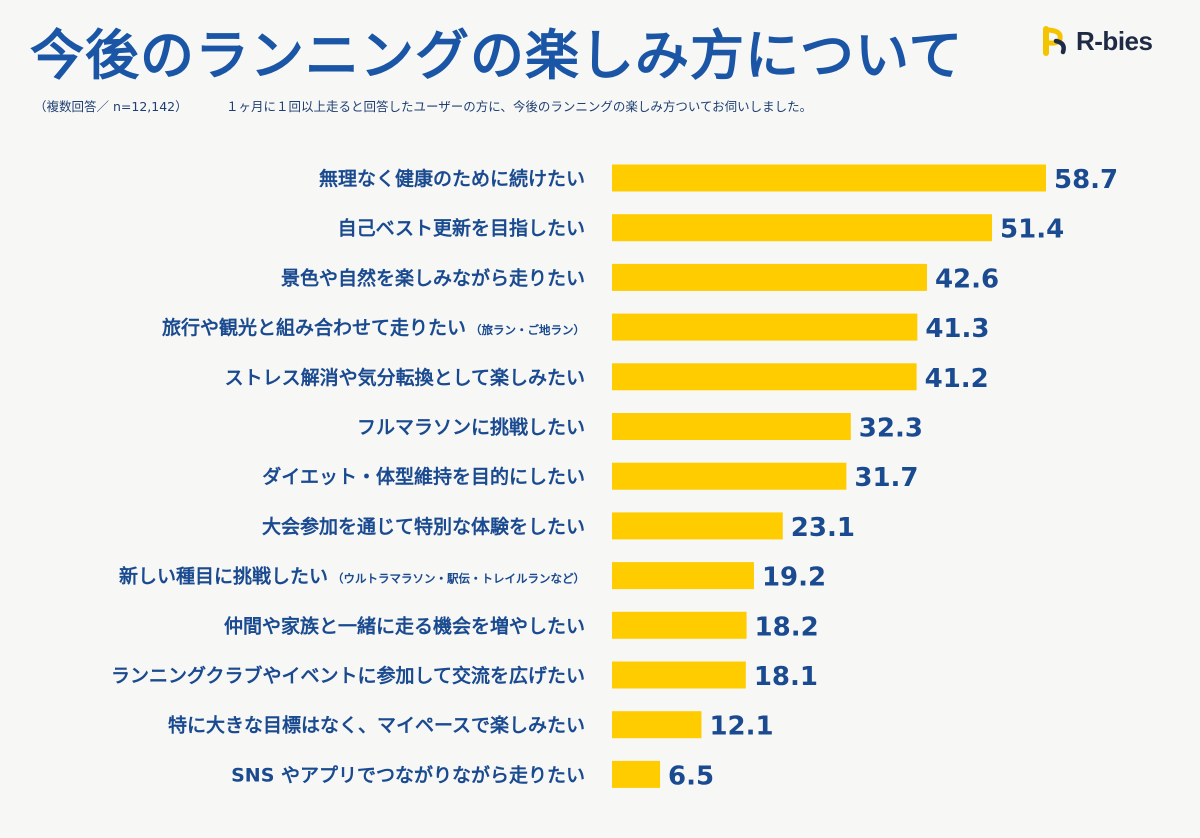 The image size is (1200, 838). I want to click on brand-logo: R-bies, so click(1107, 41).